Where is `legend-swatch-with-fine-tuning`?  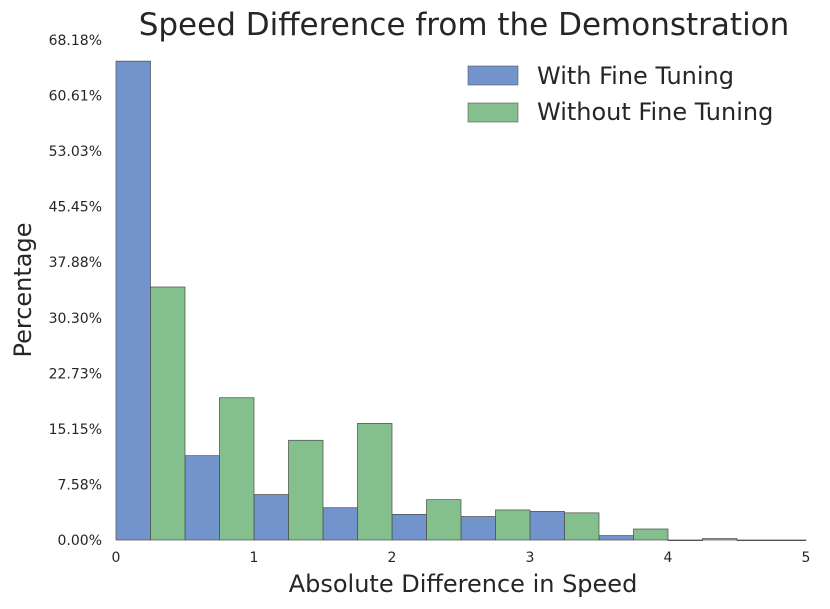 legend-swatch-with-fine-tuning is located at coordinates (493, 75).